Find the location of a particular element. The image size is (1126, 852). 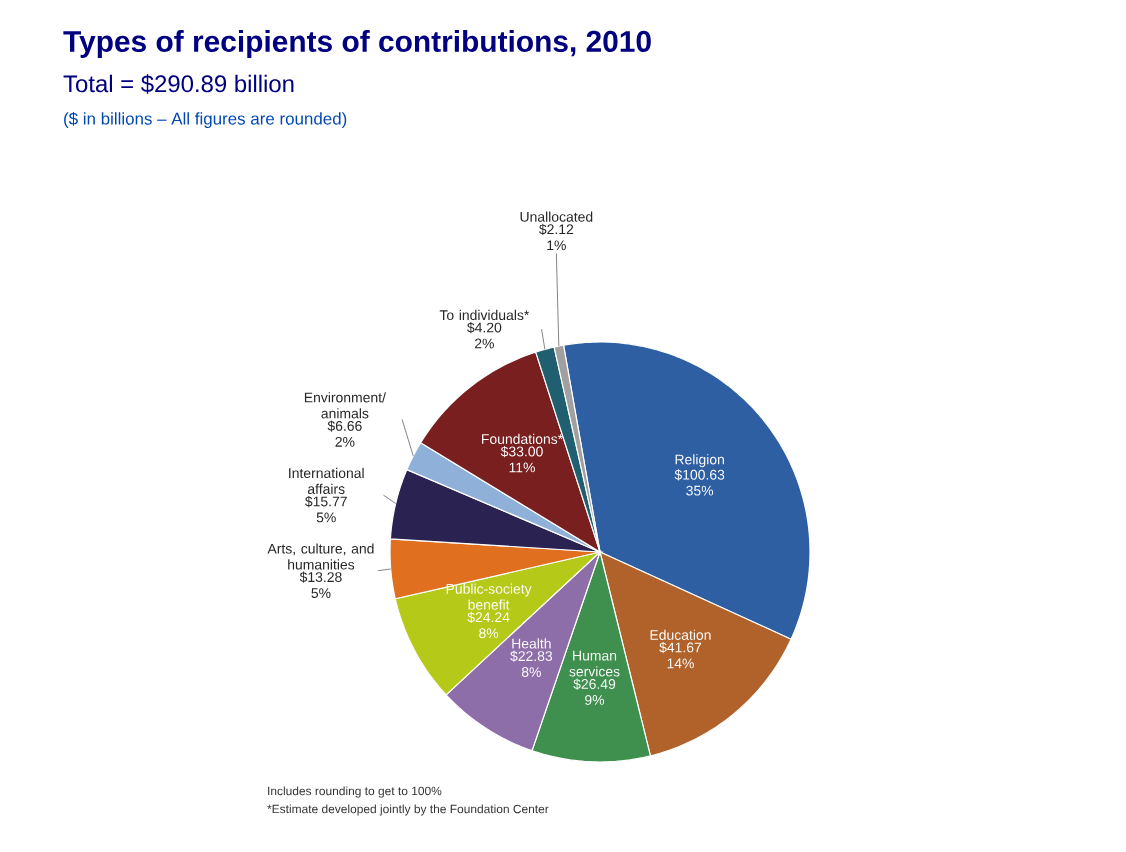

chart-title: Types of recipients of contributions, 2010 is located at coordinates (357, 44).